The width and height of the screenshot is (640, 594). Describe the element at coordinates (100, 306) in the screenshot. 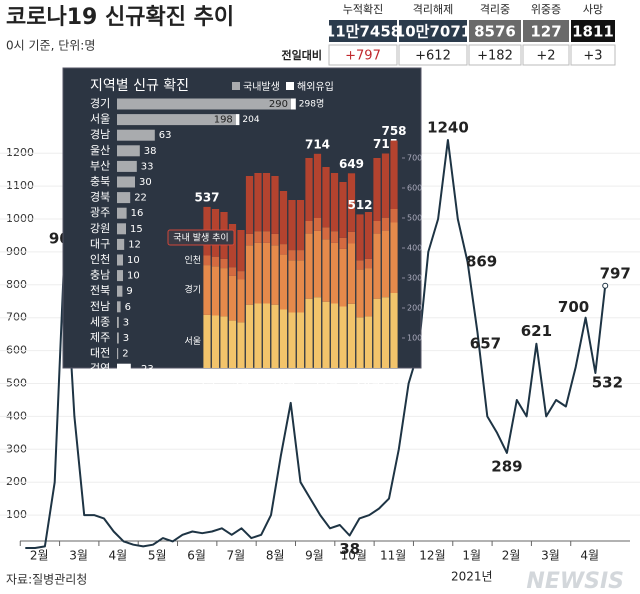

I see `region-label: 전남` at that location.